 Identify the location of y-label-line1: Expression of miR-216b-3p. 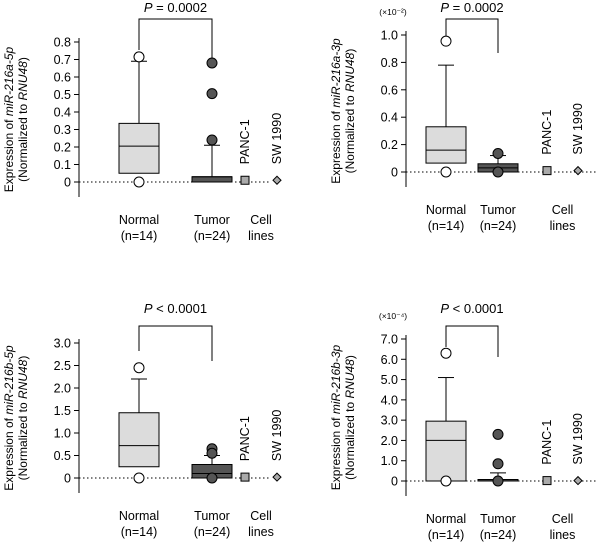
(336, 417).